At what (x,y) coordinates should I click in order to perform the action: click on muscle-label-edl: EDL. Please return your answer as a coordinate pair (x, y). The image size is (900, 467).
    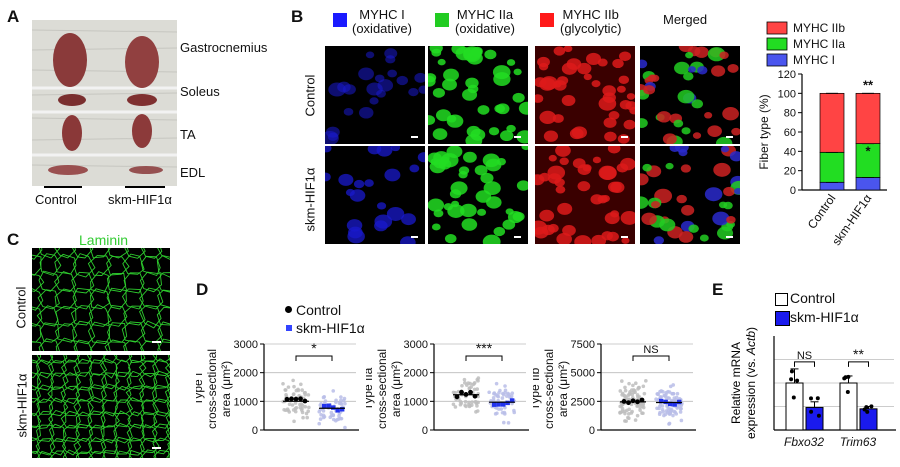
    Looking at the image, I should click on (193, 172).